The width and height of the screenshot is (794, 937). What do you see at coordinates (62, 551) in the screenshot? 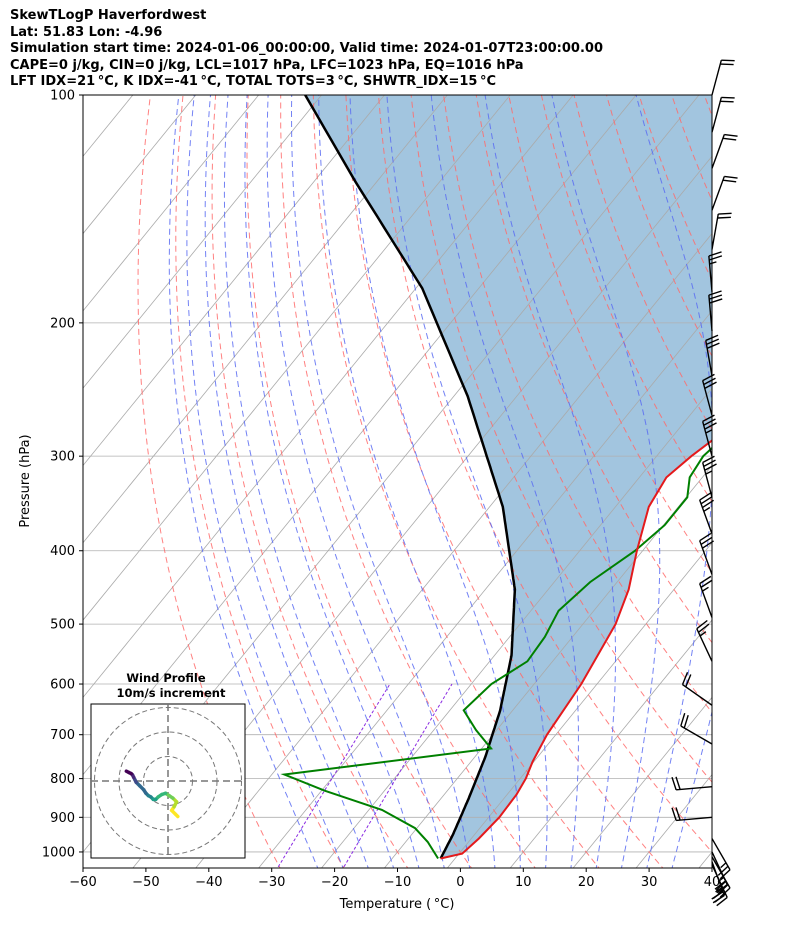
I see `y-tick-label: 400` at bounding box center [62, 551].